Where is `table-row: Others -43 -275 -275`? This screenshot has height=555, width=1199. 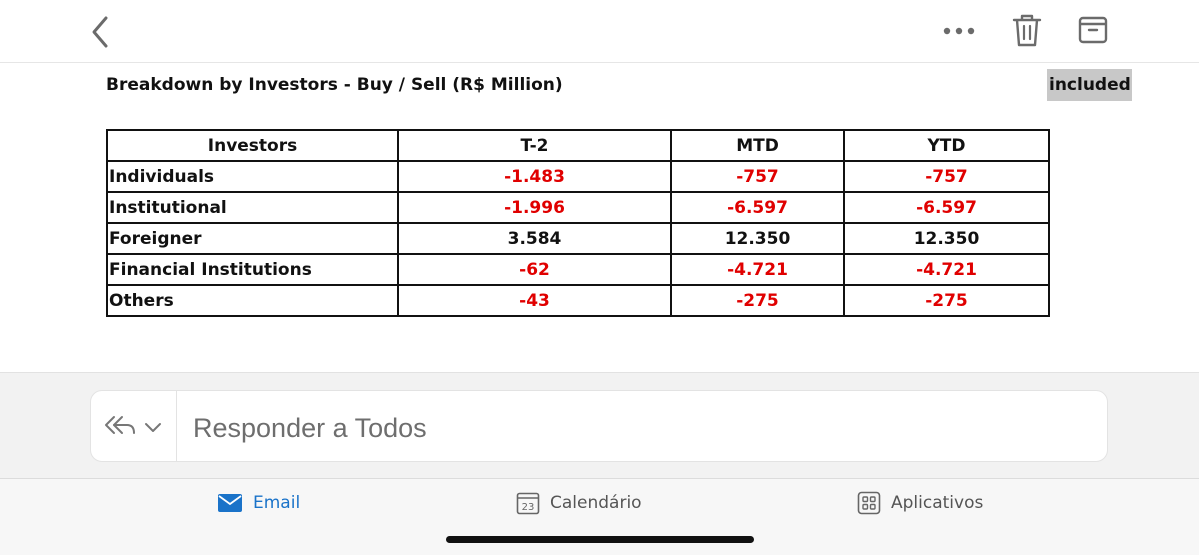 table-row: Others -43 -275 -275 is located at coordinates (578, 300).